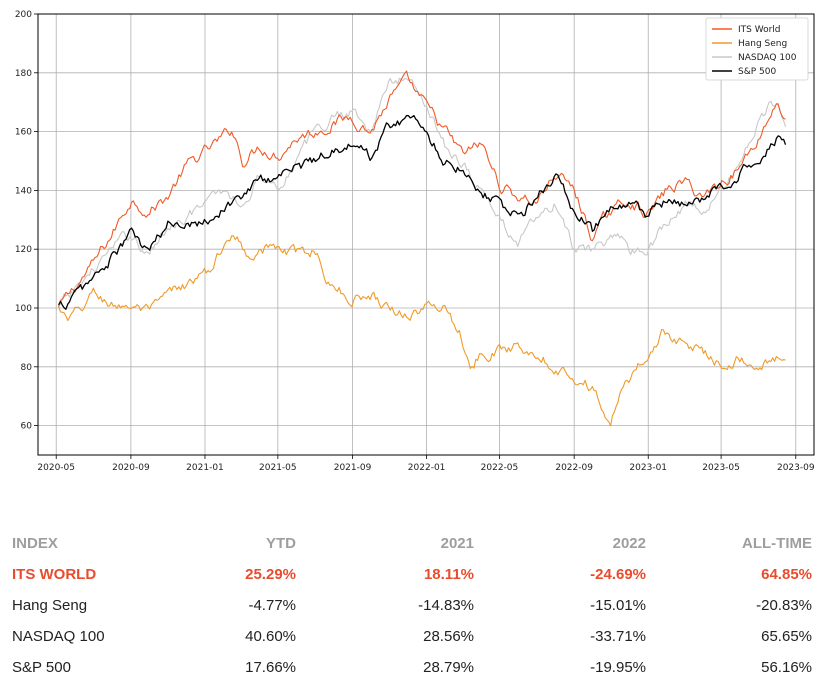  What do you see at coordinates (270, 574) in the screenshot?
I see `row-ytd: 25.29%` at bounding box center [270, 574].